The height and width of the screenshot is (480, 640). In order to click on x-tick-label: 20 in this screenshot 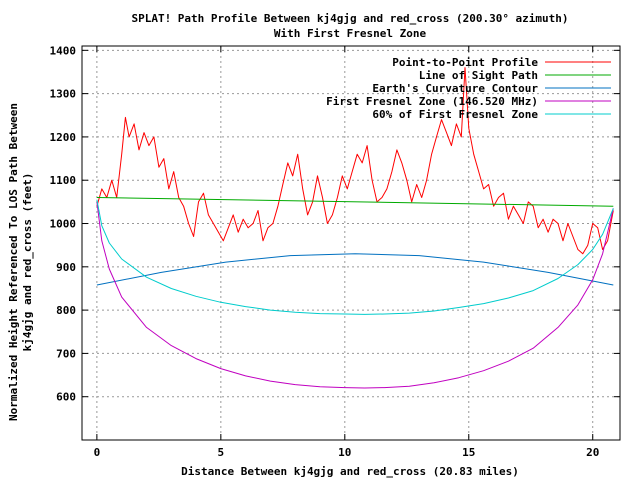, I will do `click(592, 452)`.